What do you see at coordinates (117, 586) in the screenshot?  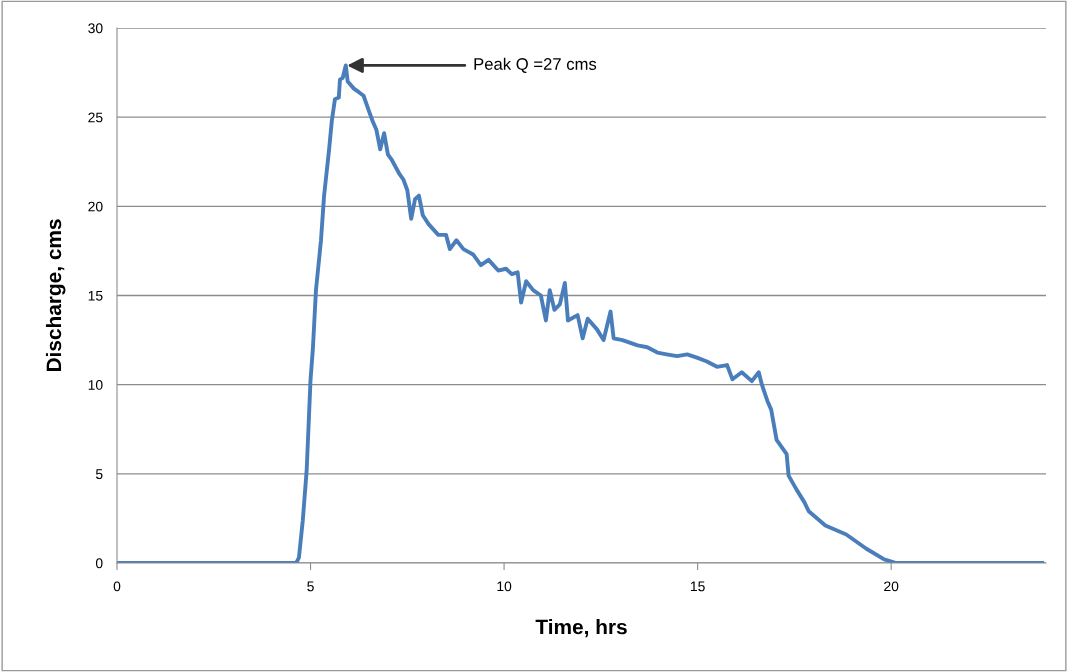 I see `x-tick-label: 0` at bounding box center [117, 586].